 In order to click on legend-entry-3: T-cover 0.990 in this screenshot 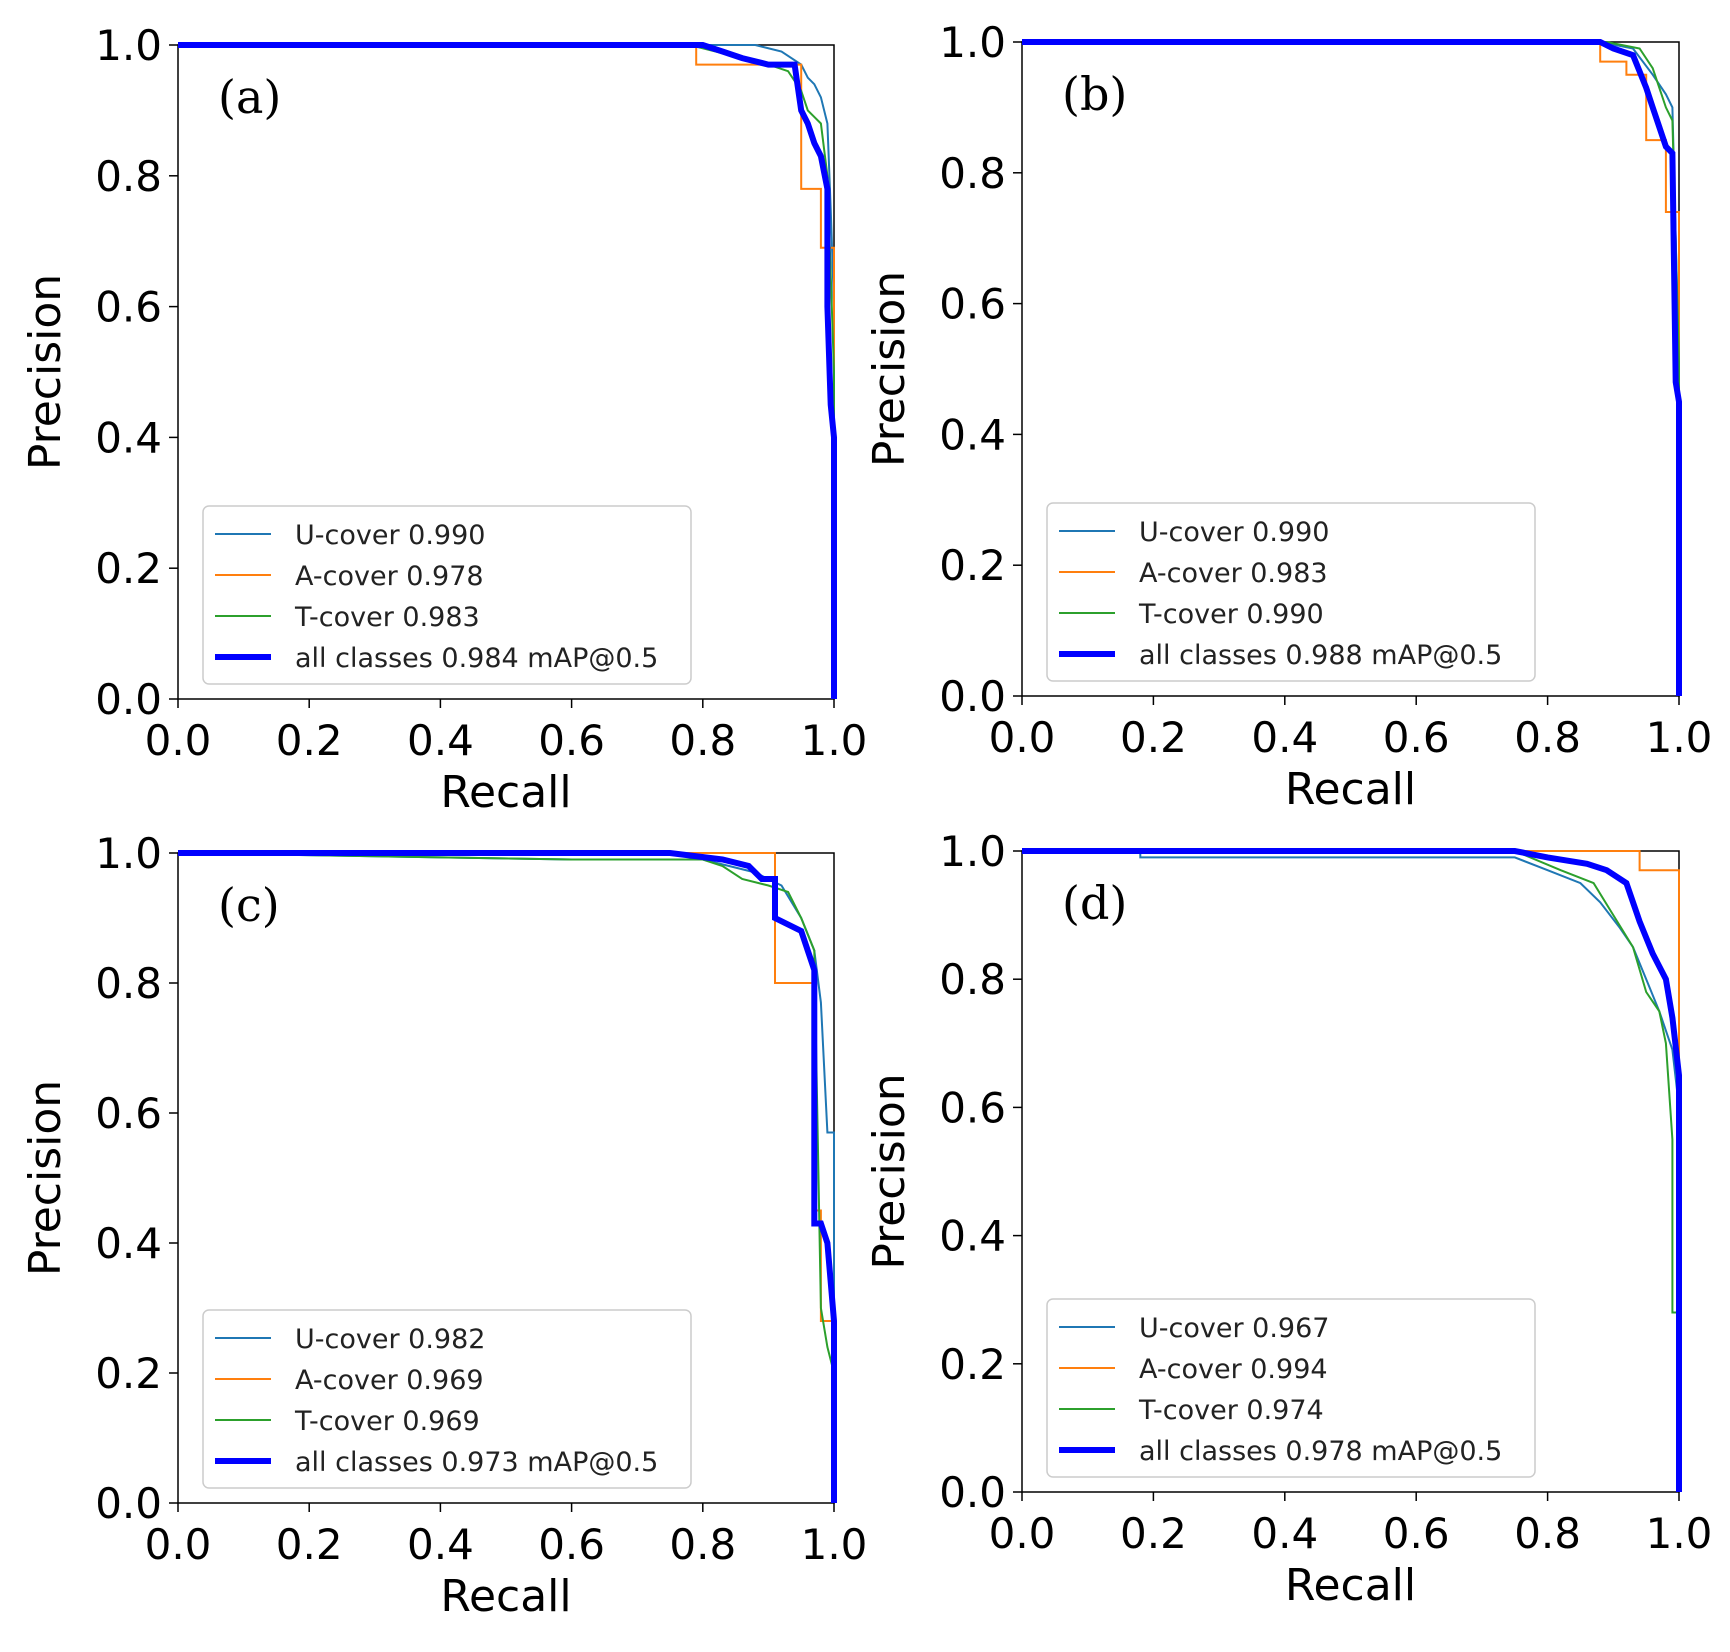, I will do `click(1231, 614)`.